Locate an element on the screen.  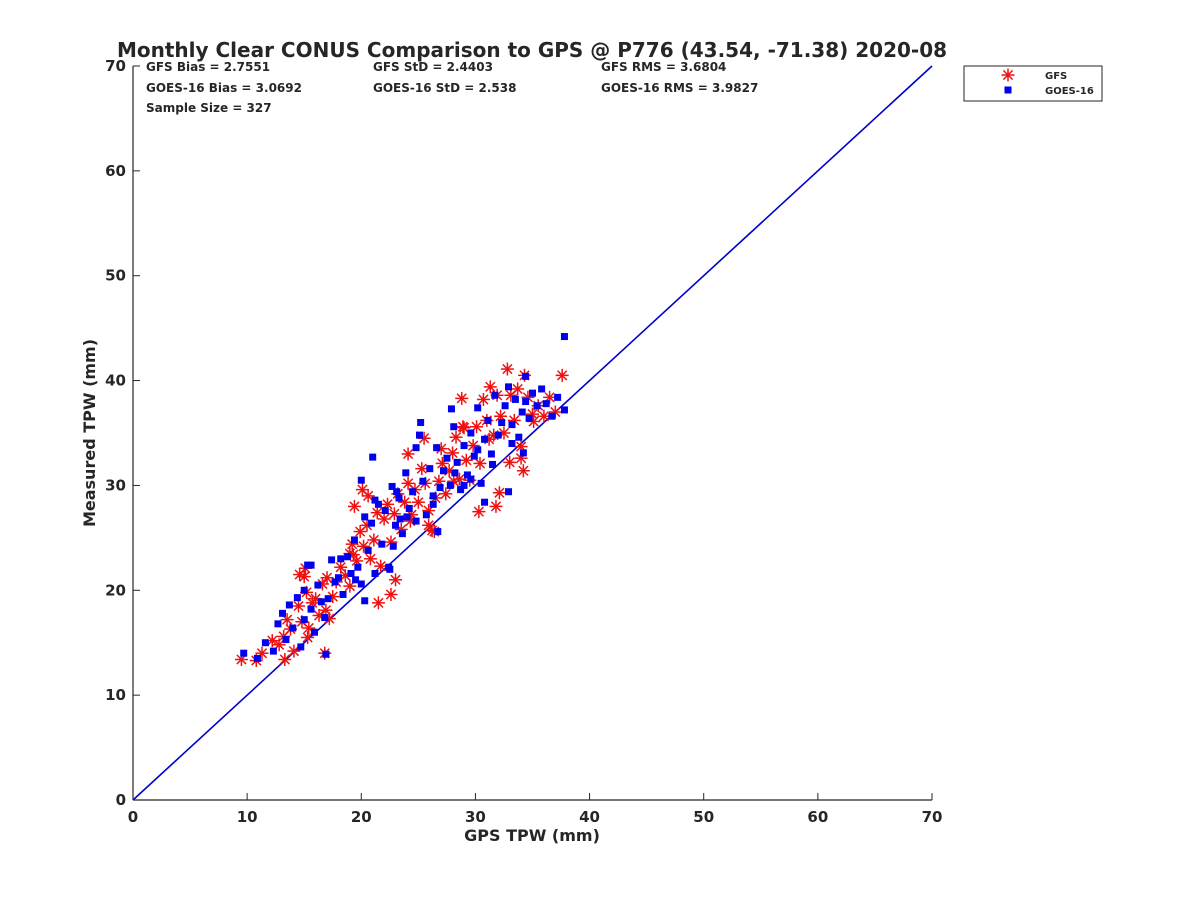
legend-goes-marker is located at coordinates (1008, 90).